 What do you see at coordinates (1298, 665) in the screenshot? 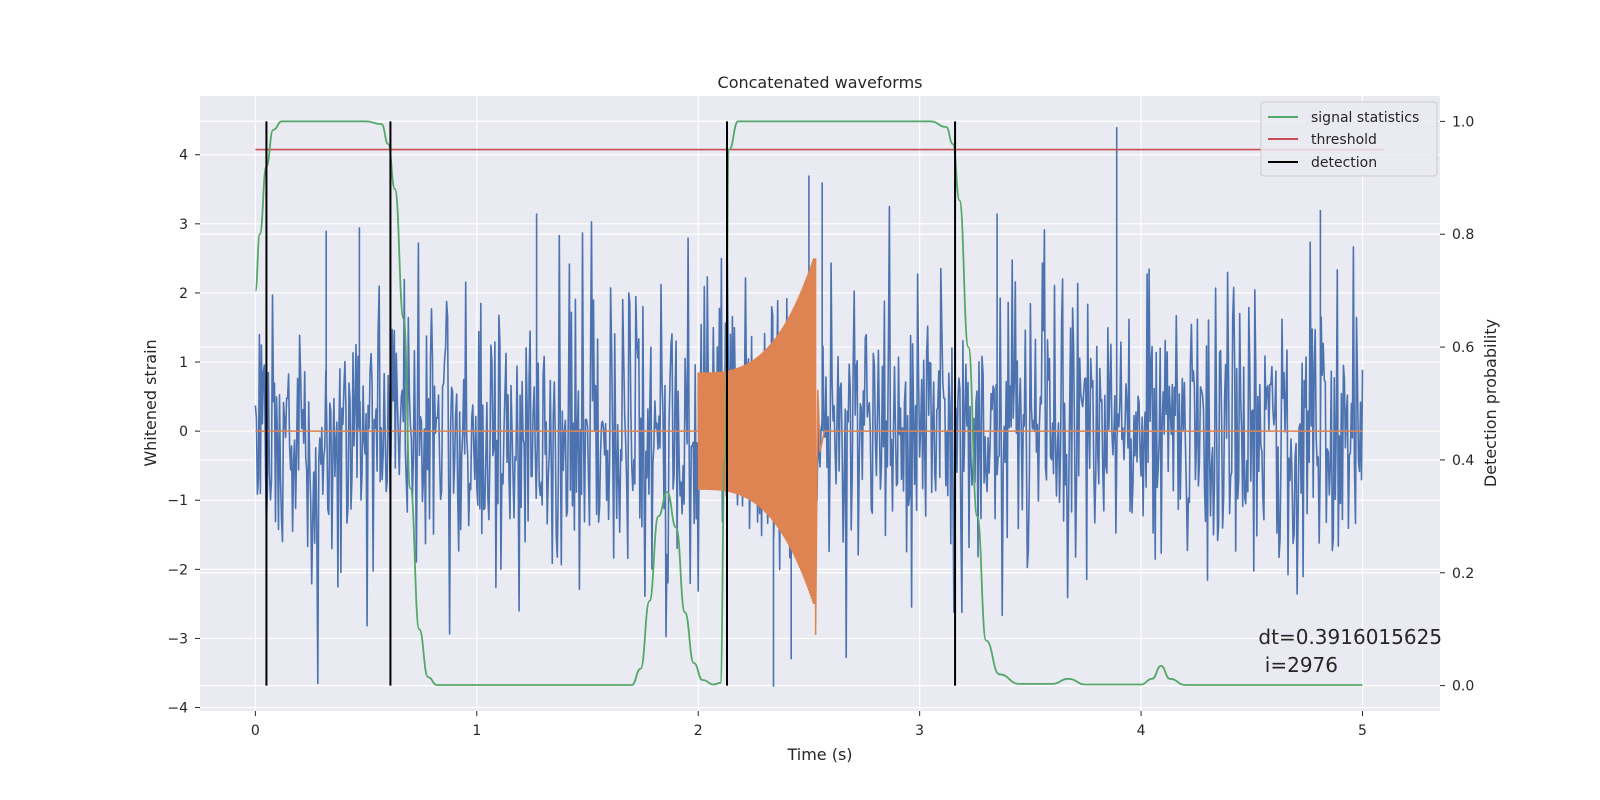
I see `annotation-index: i=2976` at bounding box center [1298, 665].